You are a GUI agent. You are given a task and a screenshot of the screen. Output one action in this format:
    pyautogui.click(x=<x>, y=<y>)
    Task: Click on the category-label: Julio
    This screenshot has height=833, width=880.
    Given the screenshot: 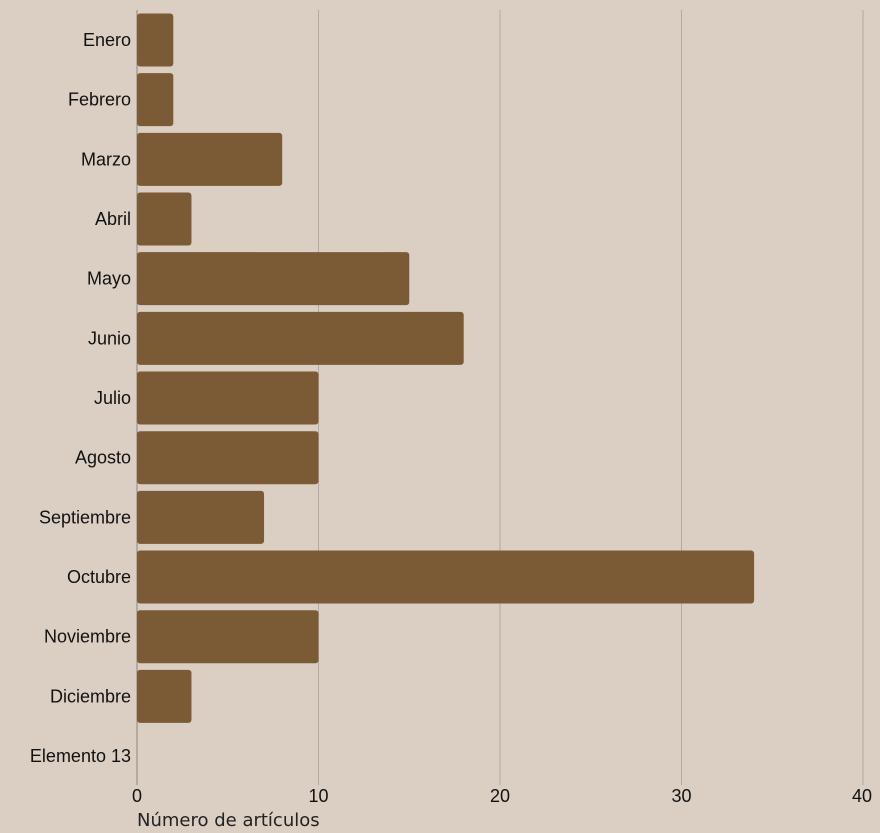 What is the action you would take?
    pyautogui.click(x=112, y=398)
    